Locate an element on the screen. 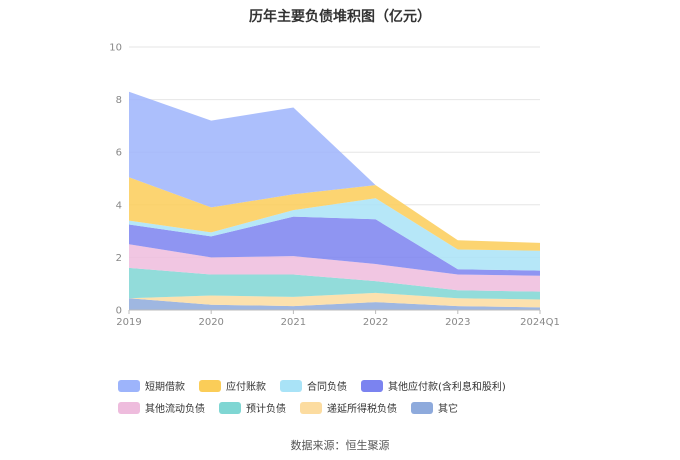 The width and height of the screenshot is (680, 460). legend-label: 递延所得税负债 is located at coordinates (362, 409).